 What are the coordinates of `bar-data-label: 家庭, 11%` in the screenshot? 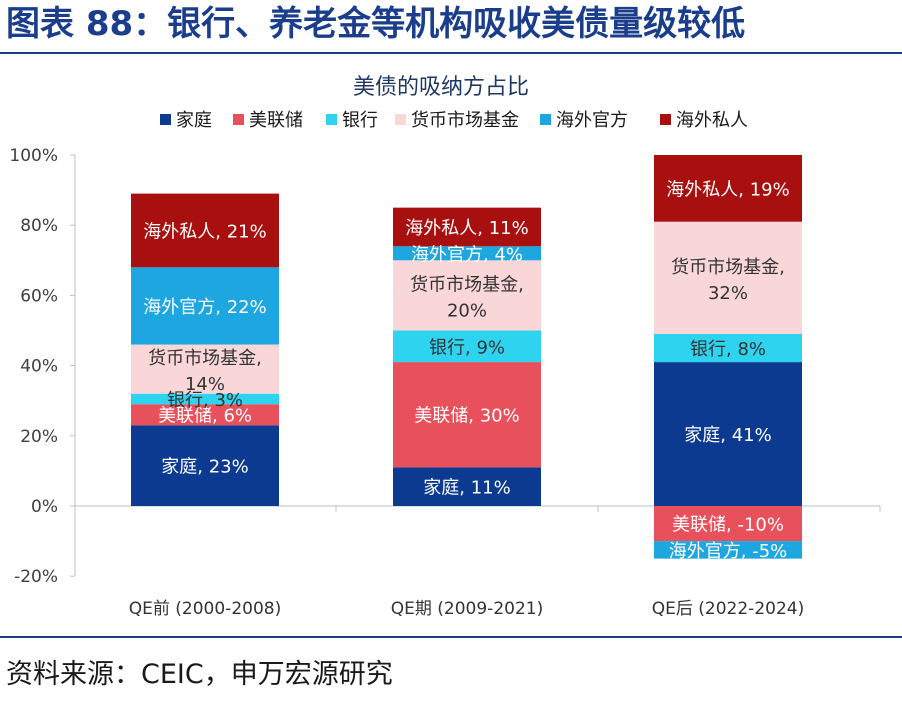 It's located at (466, 488).